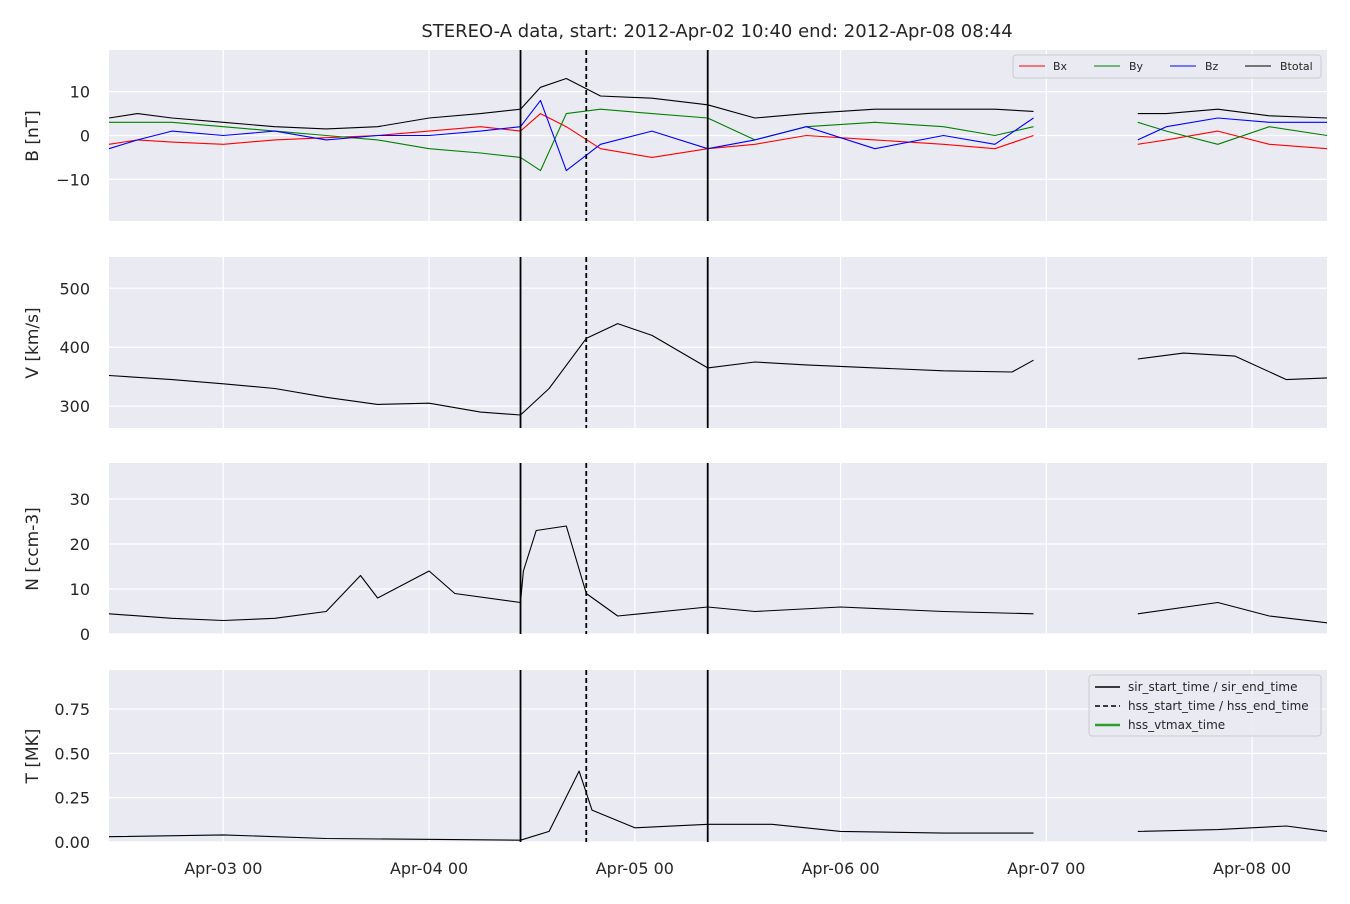 This screenshot has width=1350, height=904. Describe the element at coordinates (74, 406) in the screenshot. I see `ytick-label-v-2: 300` at that location.